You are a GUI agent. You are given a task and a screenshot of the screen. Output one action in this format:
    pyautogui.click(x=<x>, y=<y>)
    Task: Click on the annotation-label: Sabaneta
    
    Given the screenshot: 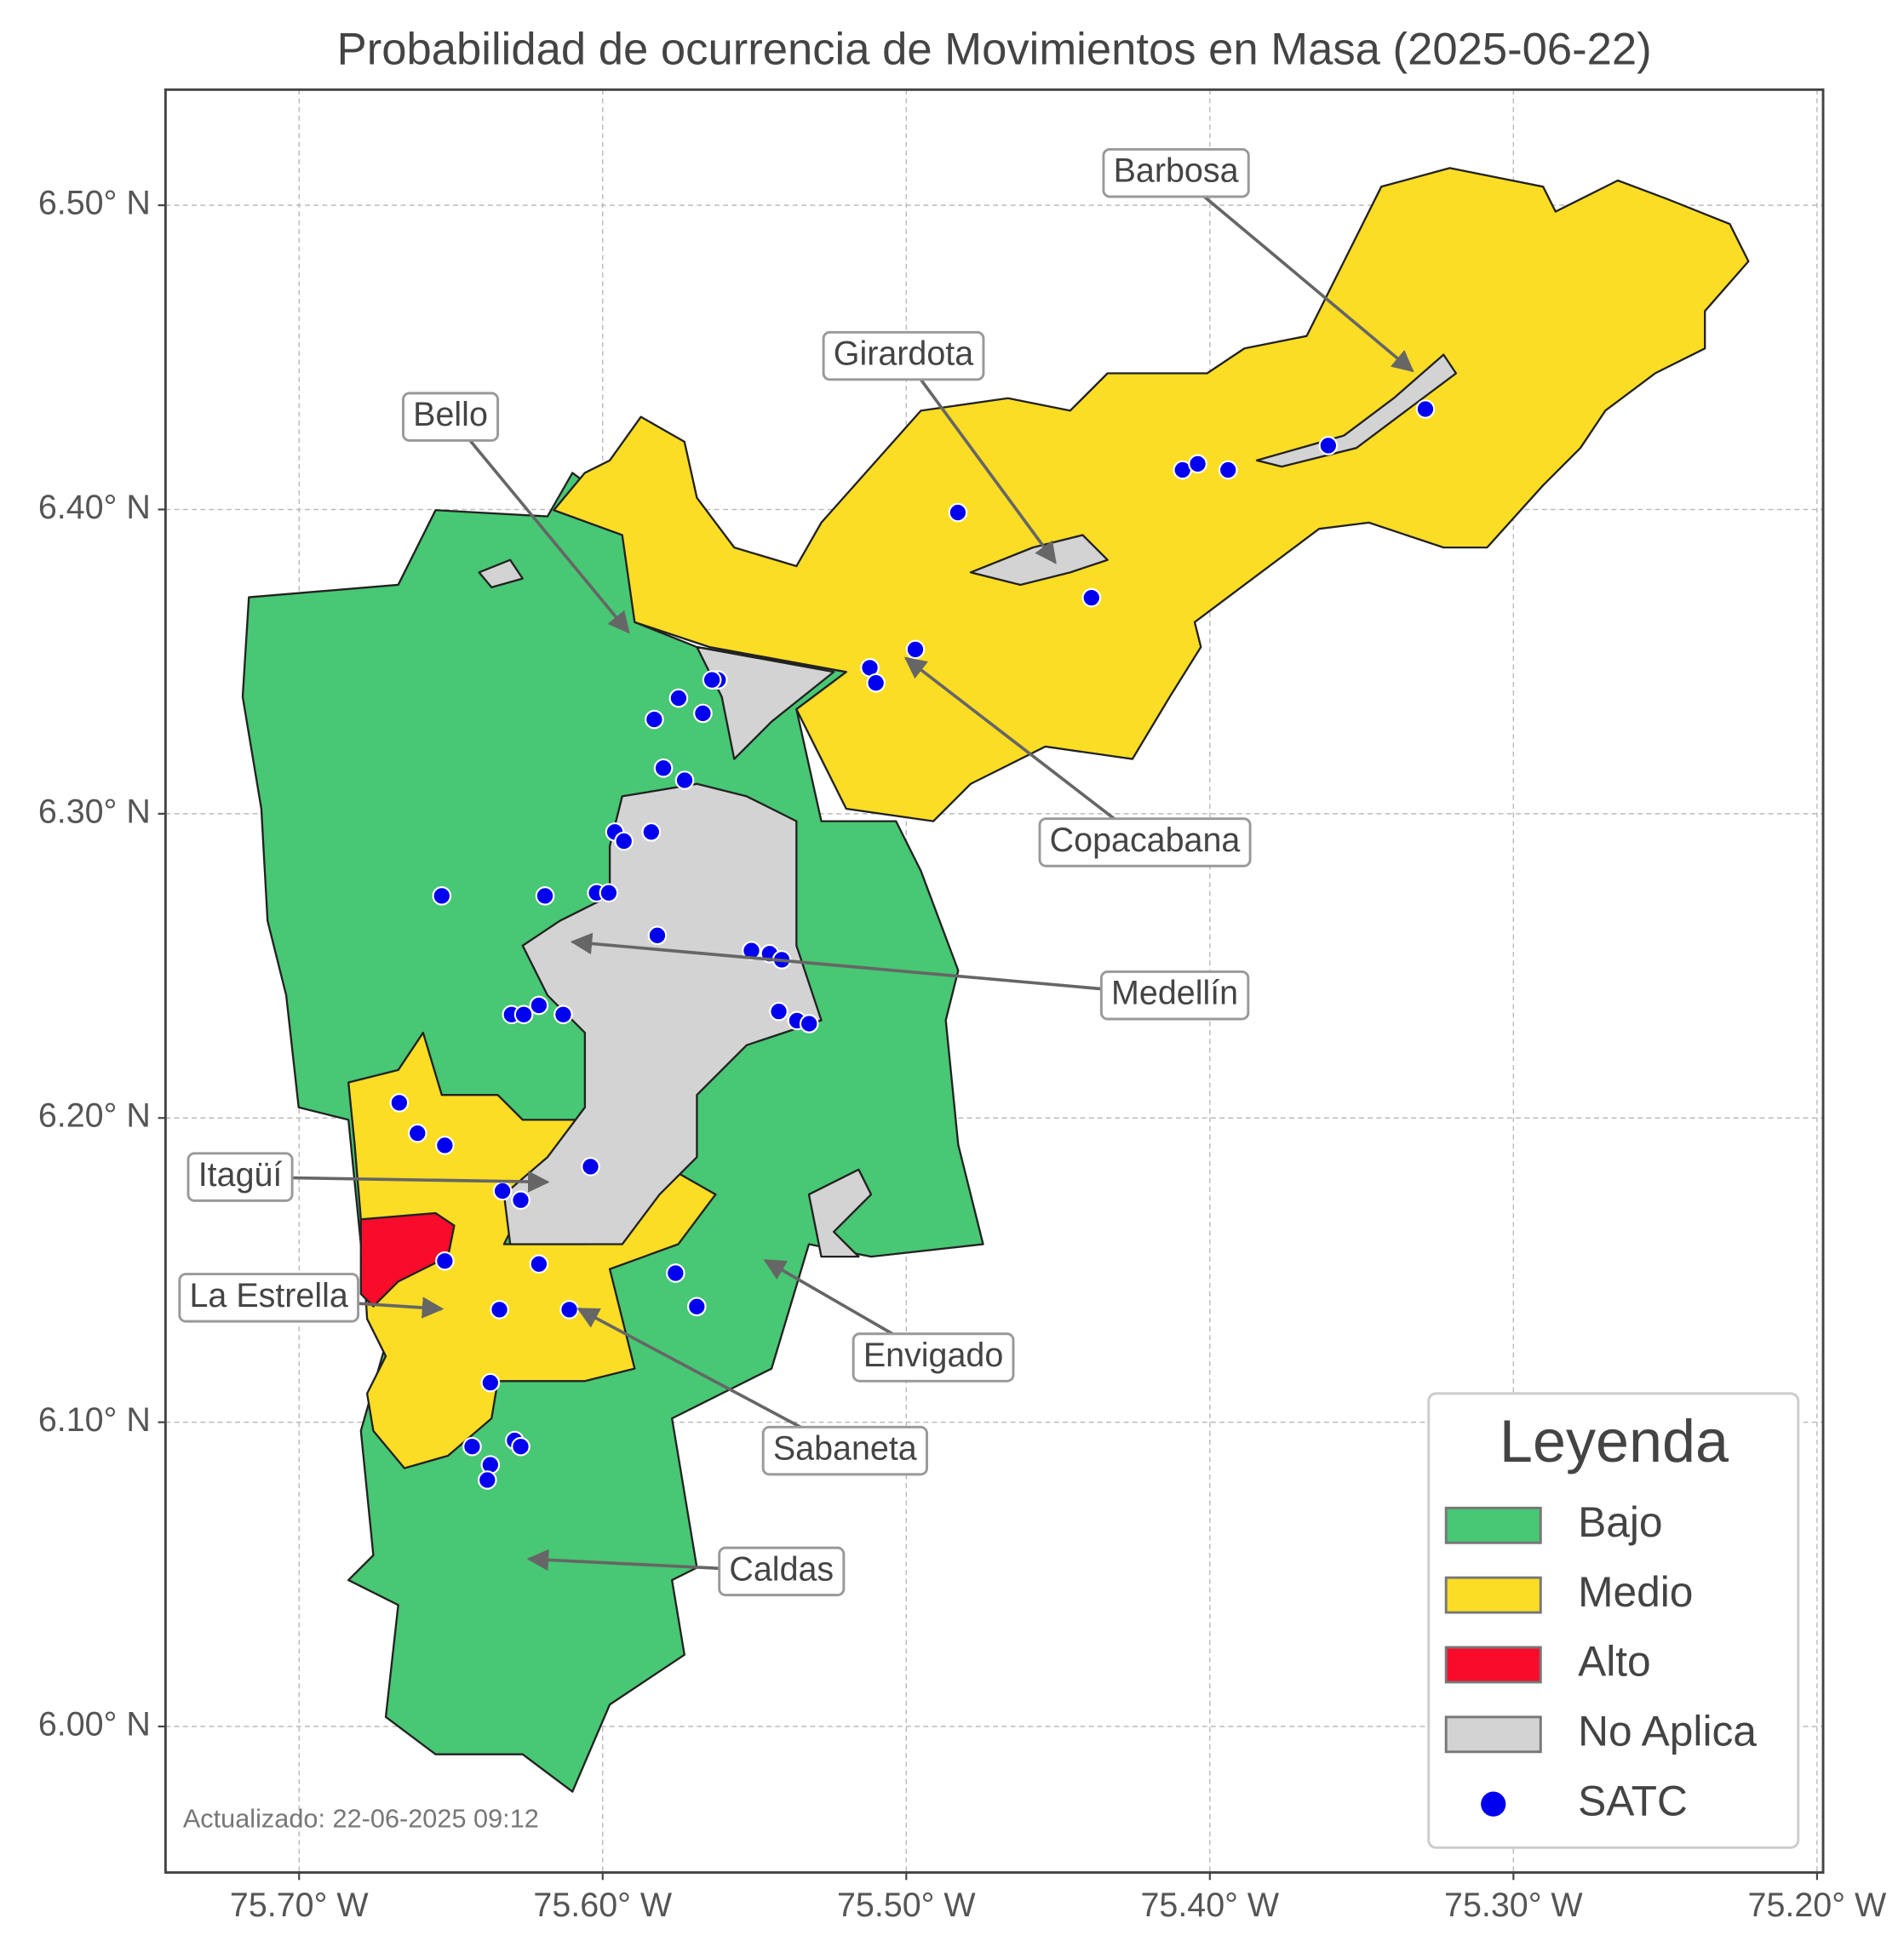 What is the action you would take?
    pyautogui.click(x=845, y=1449)
    